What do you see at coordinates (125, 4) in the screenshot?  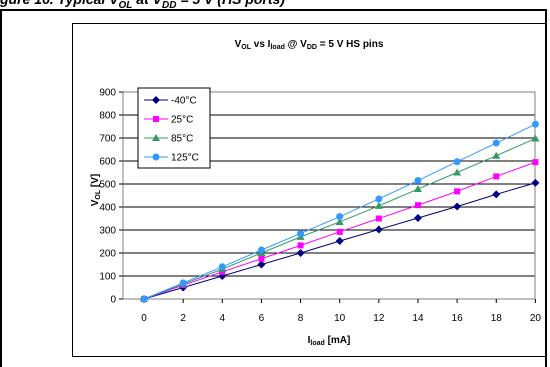 I see `caption-part: OL` at bounding box center [125, 4].